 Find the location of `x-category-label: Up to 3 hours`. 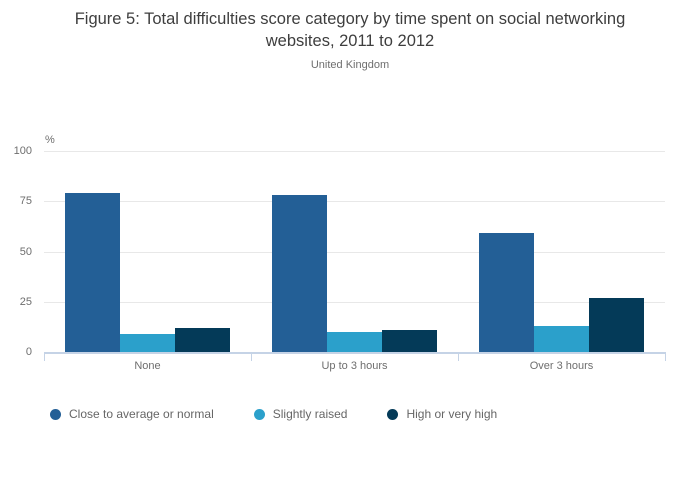

x-category-label: Up to 3 hours is located at coordinates (354, 366).